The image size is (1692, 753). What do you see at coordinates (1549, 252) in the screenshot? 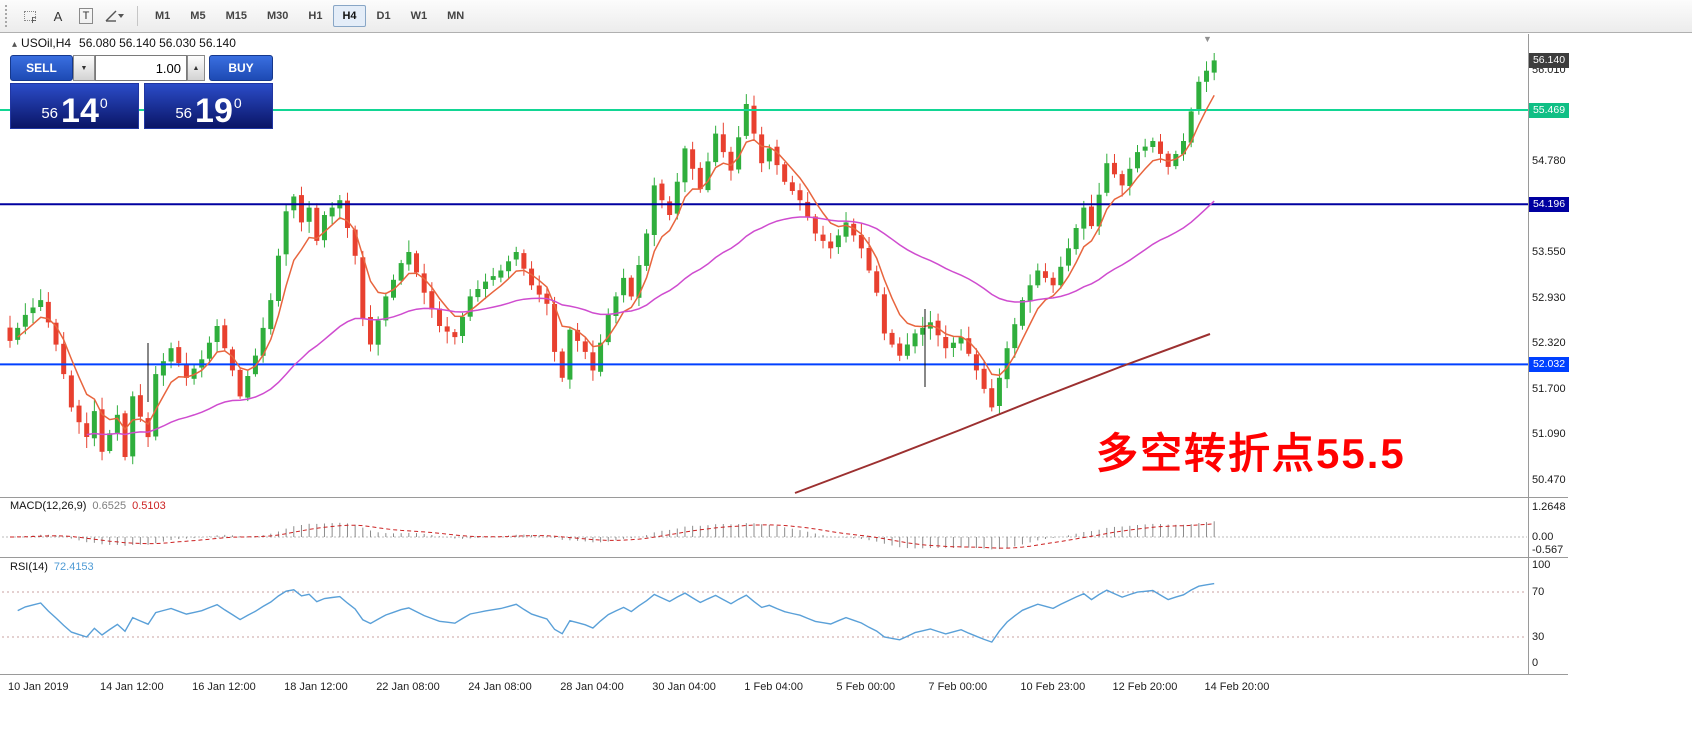
I see `price-axis-label: 53.550` at bounding box center [1549, 252].